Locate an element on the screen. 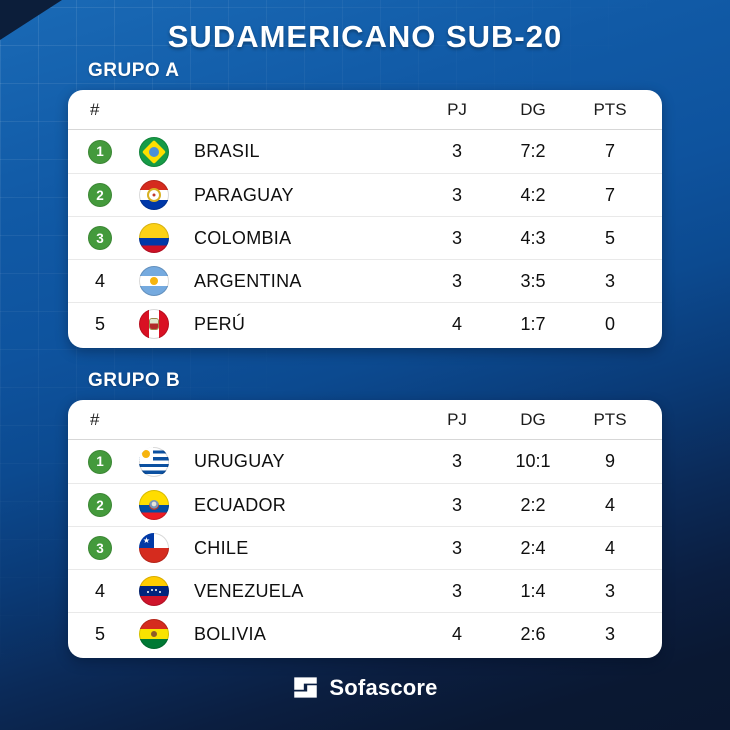 The height and width of the screenshot is (730, 730). flag-argentina-icon is located at coordinates (154, 281).